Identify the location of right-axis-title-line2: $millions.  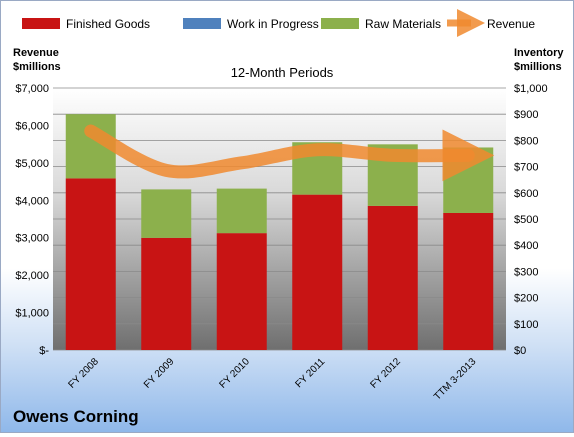
(538, 67).